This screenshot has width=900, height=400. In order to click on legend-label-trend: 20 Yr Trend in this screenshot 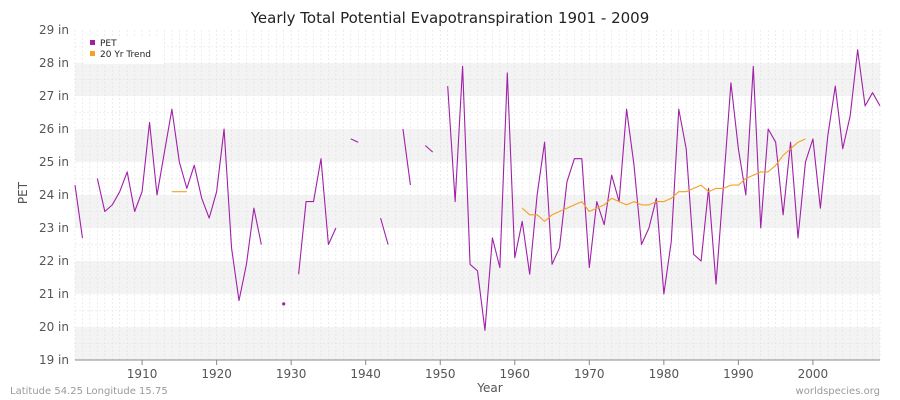, I will do `click(125, 55)`.